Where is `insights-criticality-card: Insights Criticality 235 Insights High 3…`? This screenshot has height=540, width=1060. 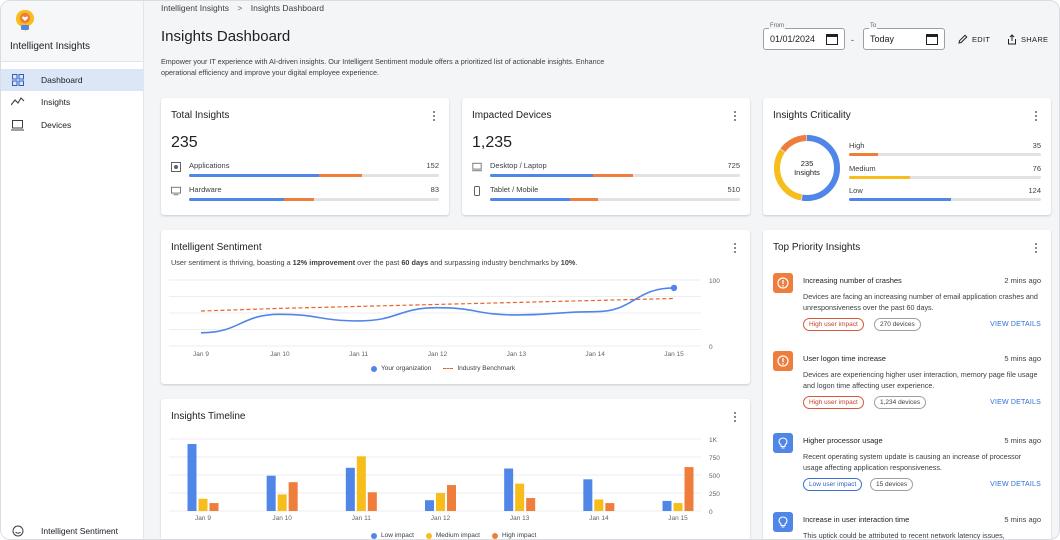
insights-criticality-card: Insights Criticality 235 Insights High 3… is located at coordinates (907, 156).